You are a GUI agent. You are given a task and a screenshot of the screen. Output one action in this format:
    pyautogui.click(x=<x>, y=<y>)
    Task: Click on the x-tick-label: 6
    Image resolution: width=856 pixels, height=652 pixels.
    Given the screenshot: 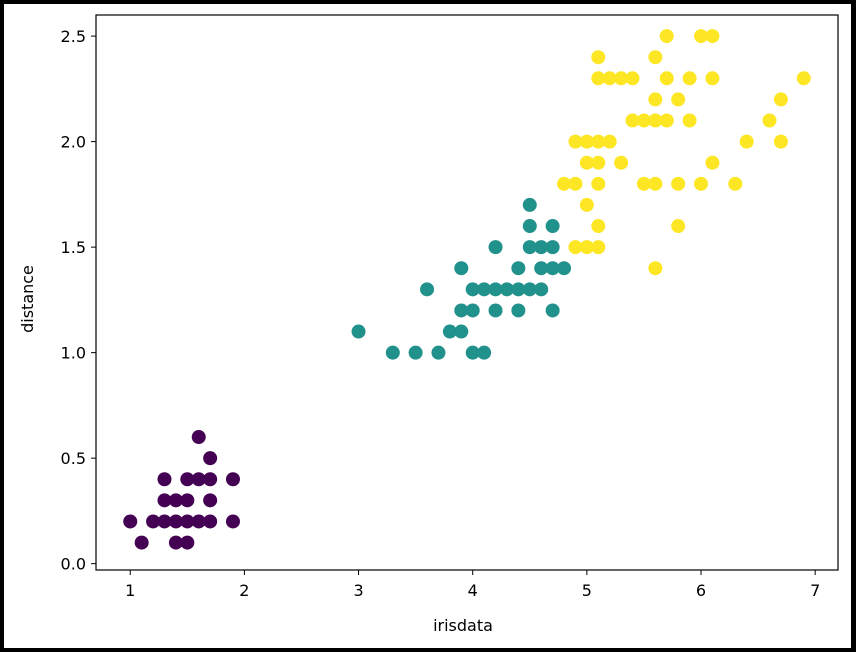 What is the action you would take?
    pyautogui.click(x=701, y=590)
    